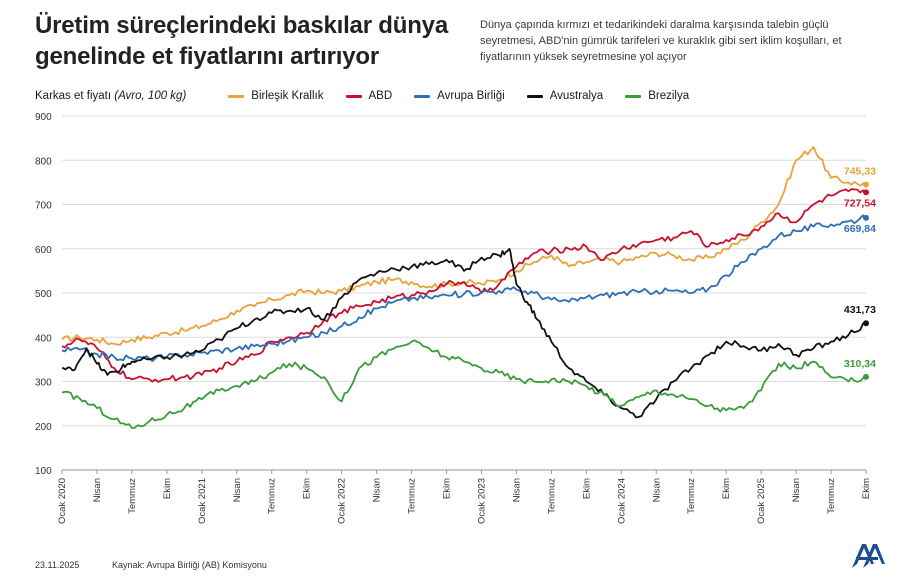  What do you see at coordinates (43, 427) in the screenshot?
I see `y-tick-label: 200` at bounding box center [43, 427].